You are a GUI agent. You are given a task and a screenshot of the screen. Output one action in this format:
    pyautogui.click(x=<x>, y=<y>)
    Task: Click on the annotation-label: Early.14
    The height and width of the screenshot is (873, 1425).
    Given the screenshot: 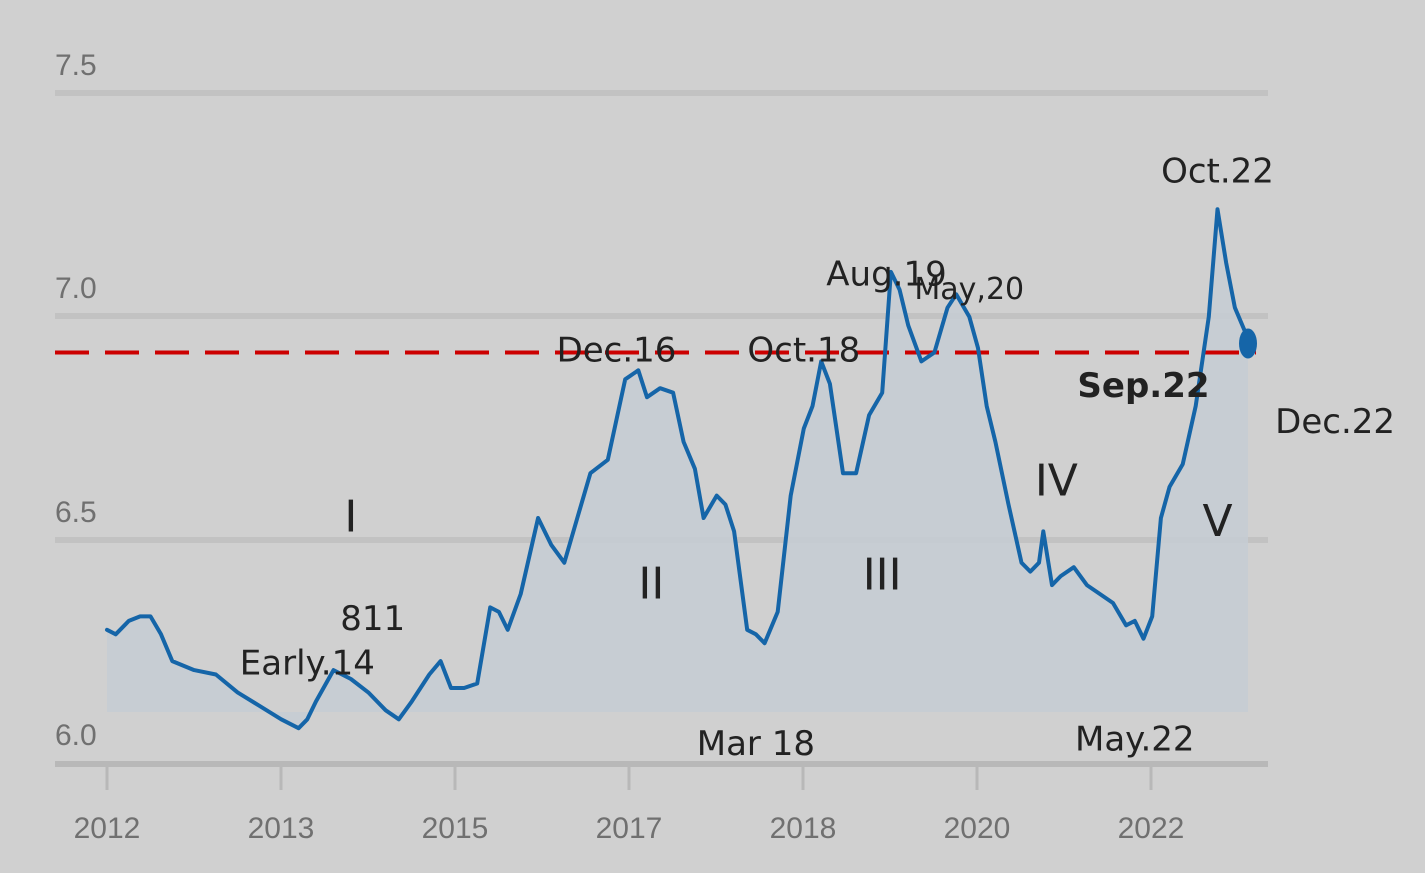 What is the action you would take?
    pyautogui.click(x=307, y=664)
    